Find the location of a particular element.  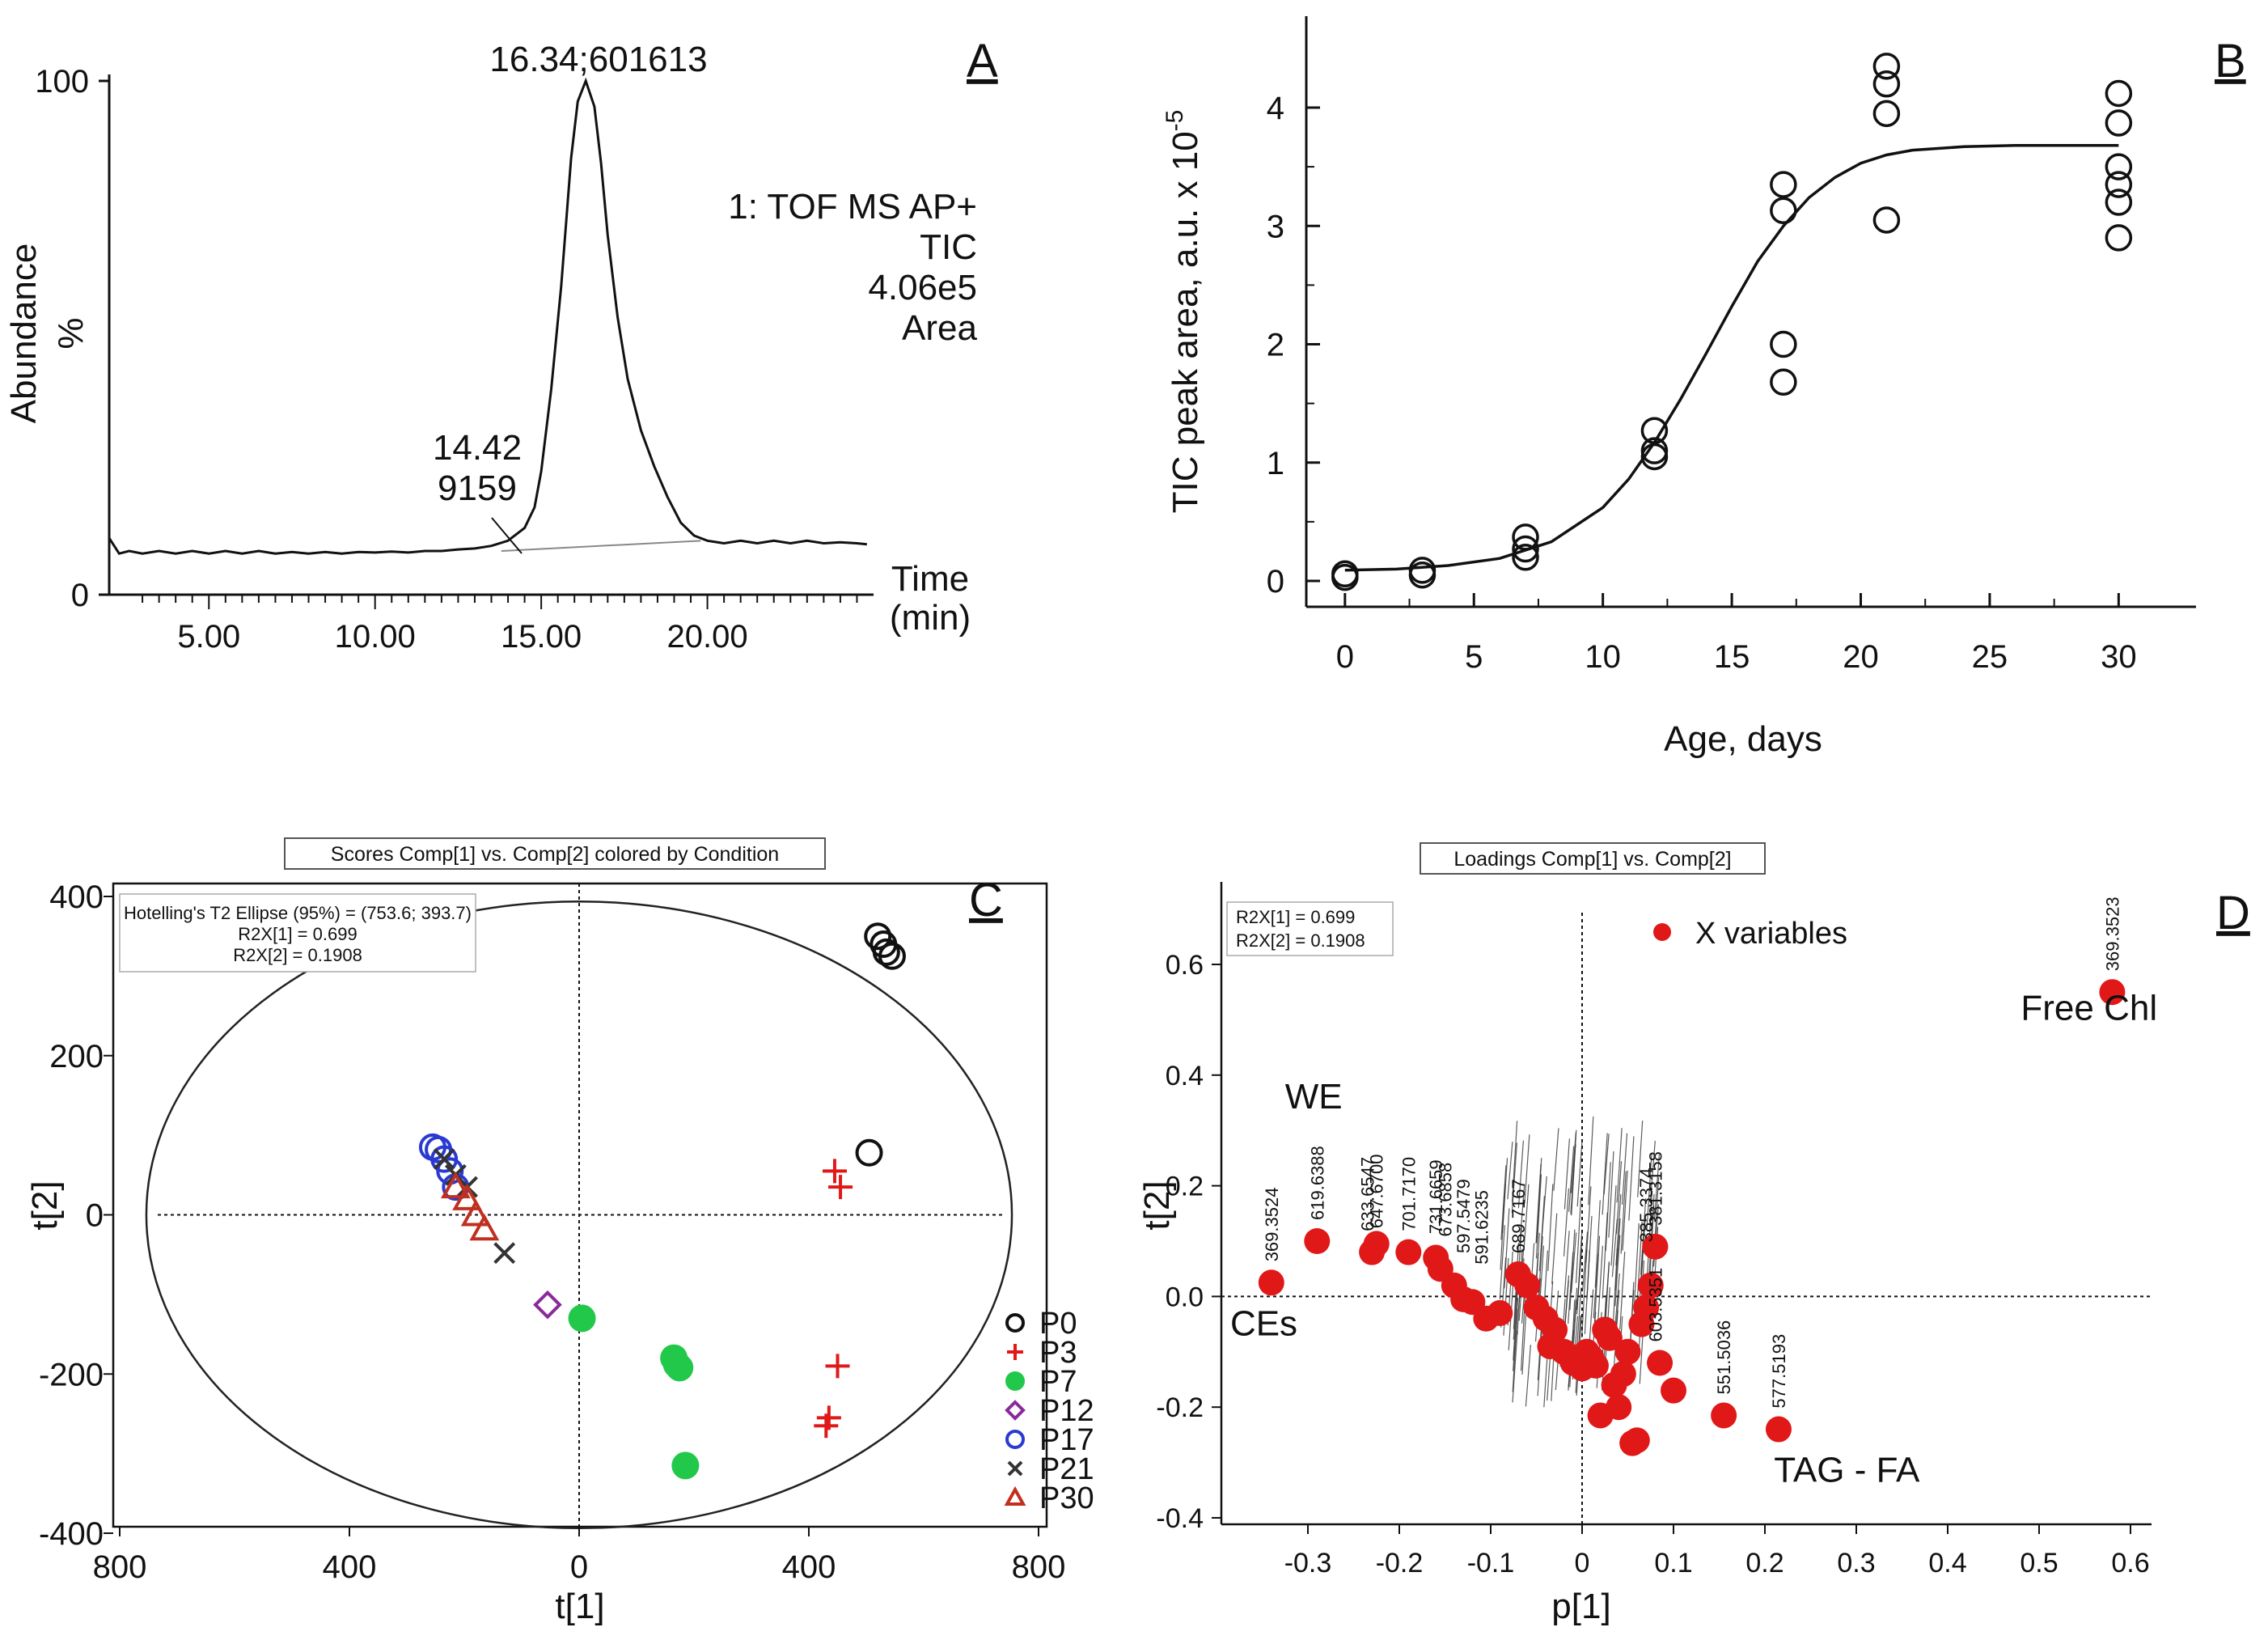

c-legend-label: P12 is located at coordinates (1067, 1411).